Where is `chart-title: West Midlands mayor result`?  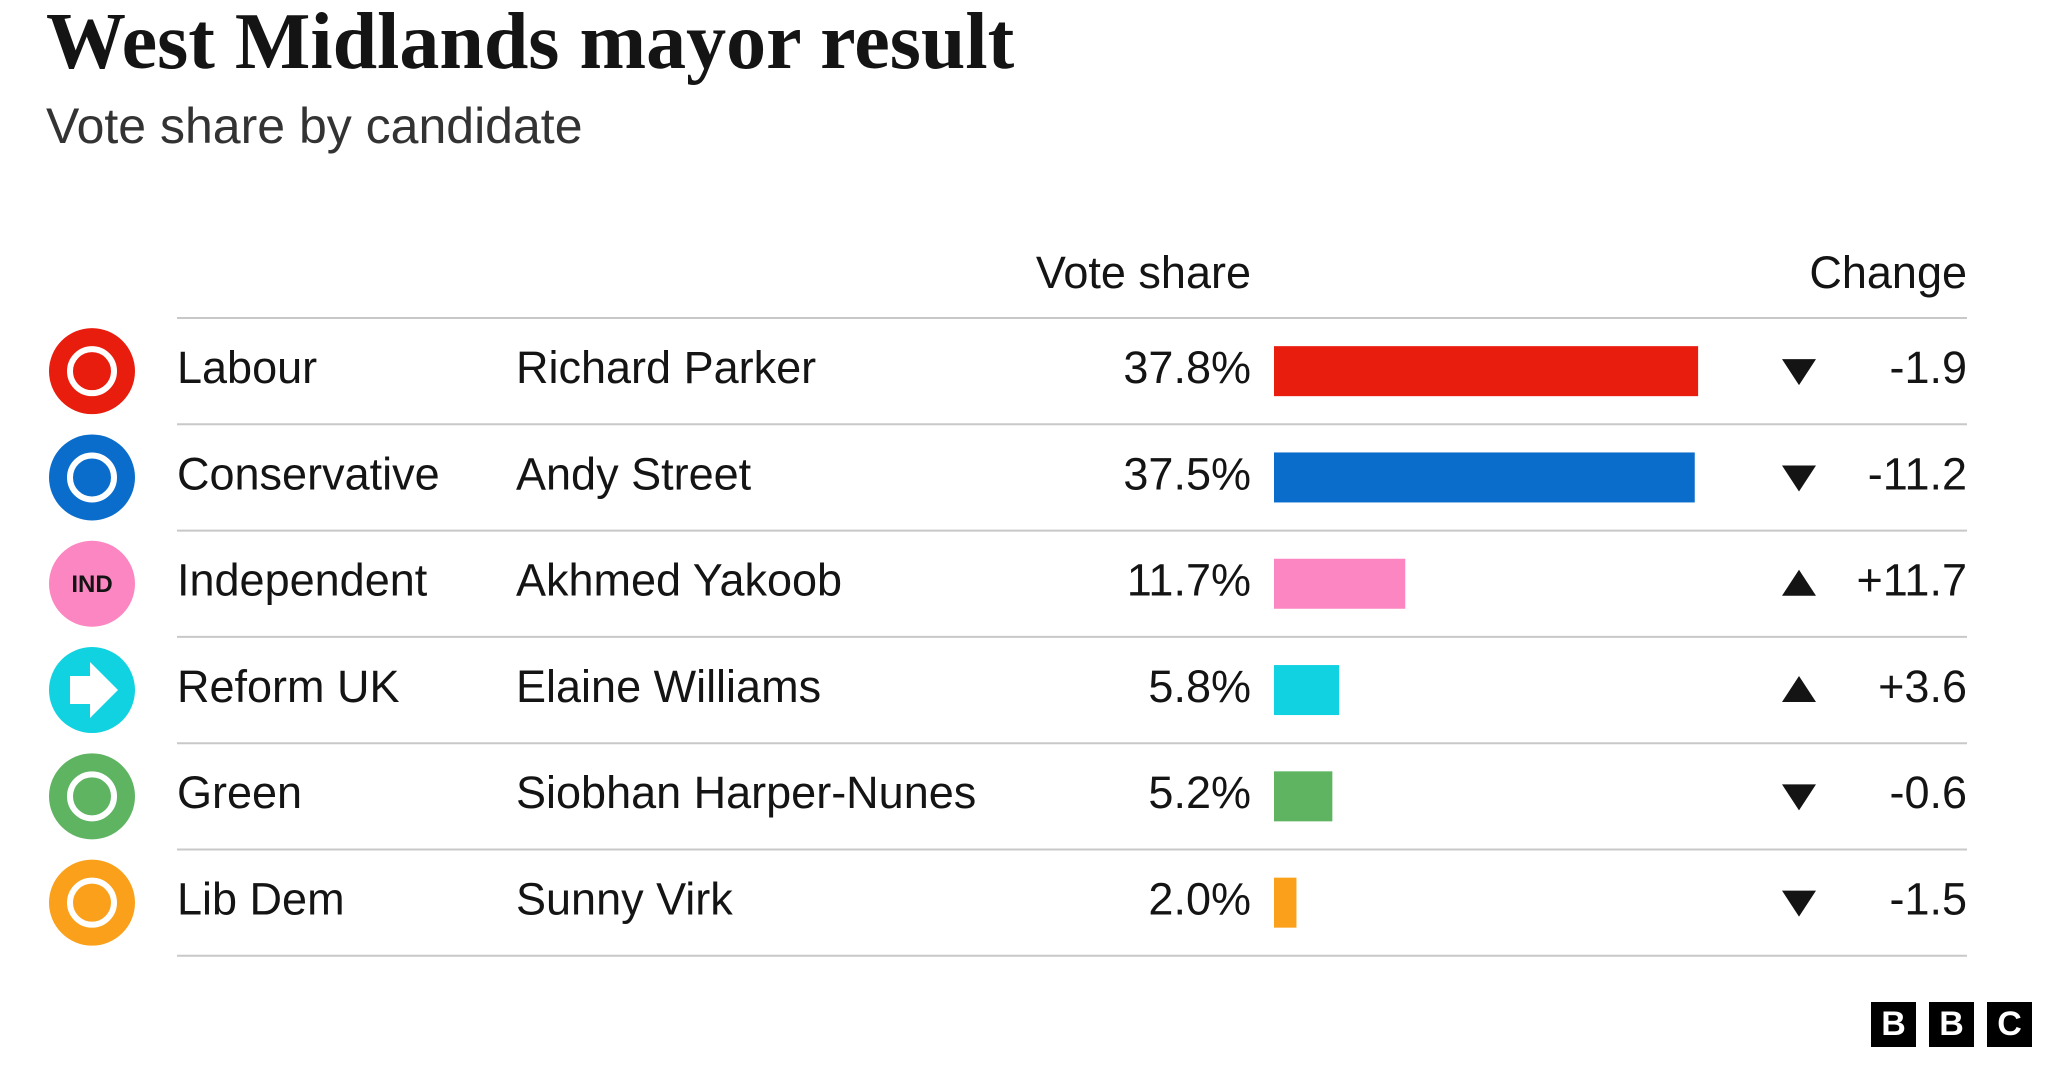
chart-title: West Midlands mayor result is located at coordinates (530, 43).